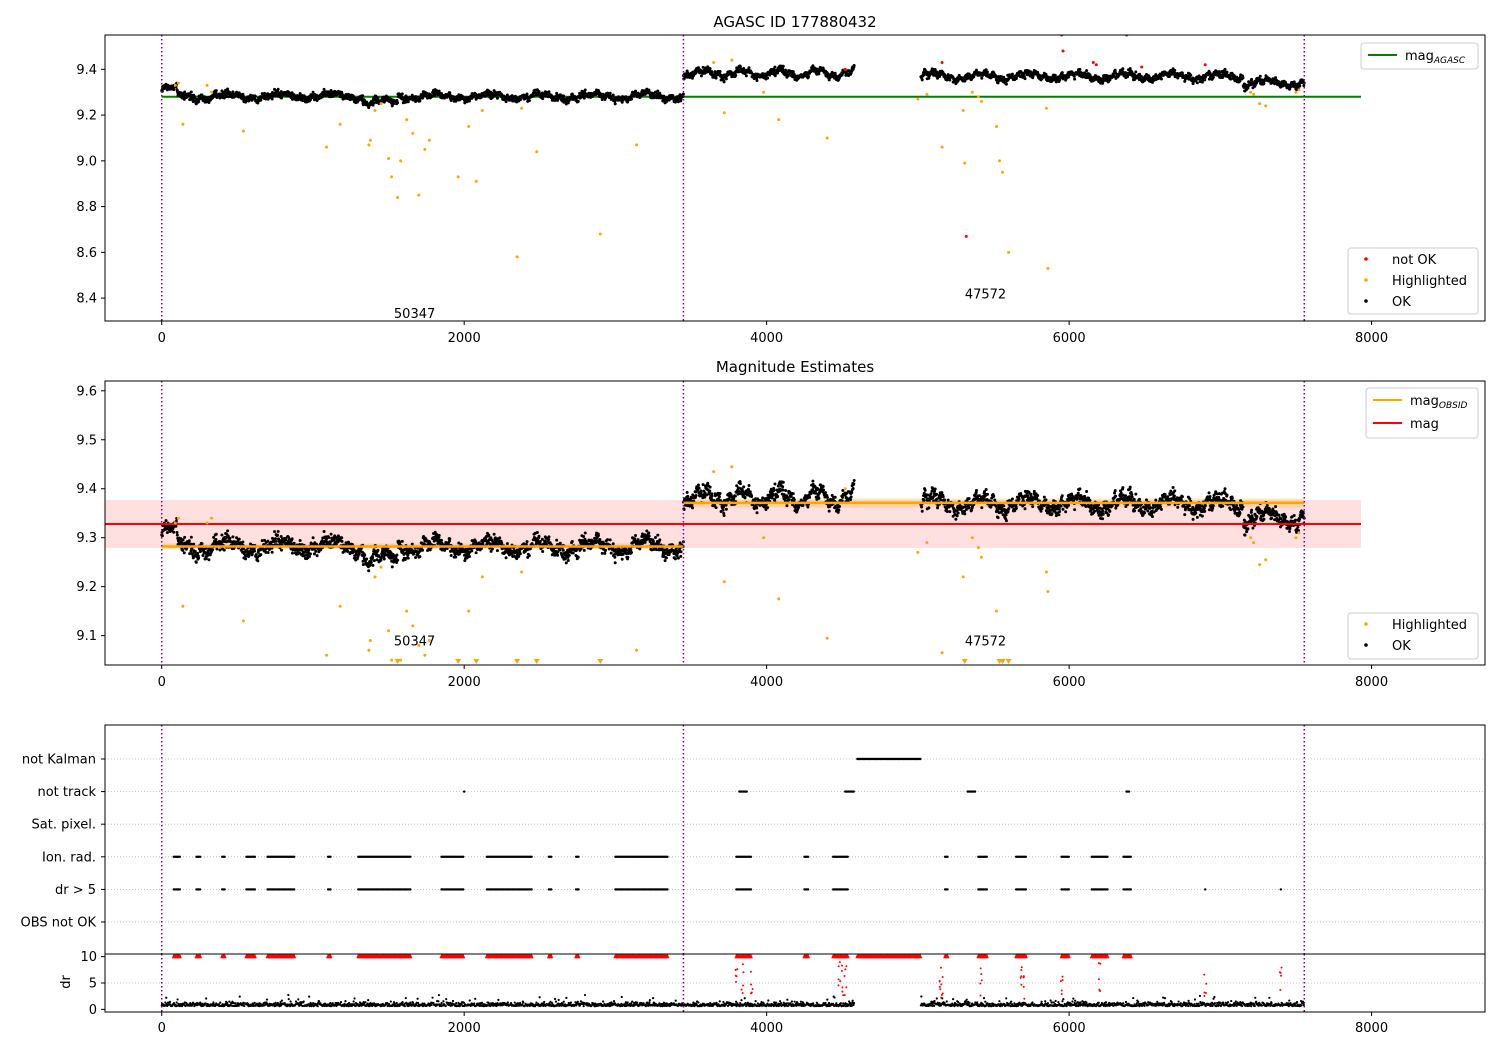  What do you see at coordinates (1429, 281) in the screenshot?
I see `legend-point-label: Highlighted` at bounding box center [1429, 281].